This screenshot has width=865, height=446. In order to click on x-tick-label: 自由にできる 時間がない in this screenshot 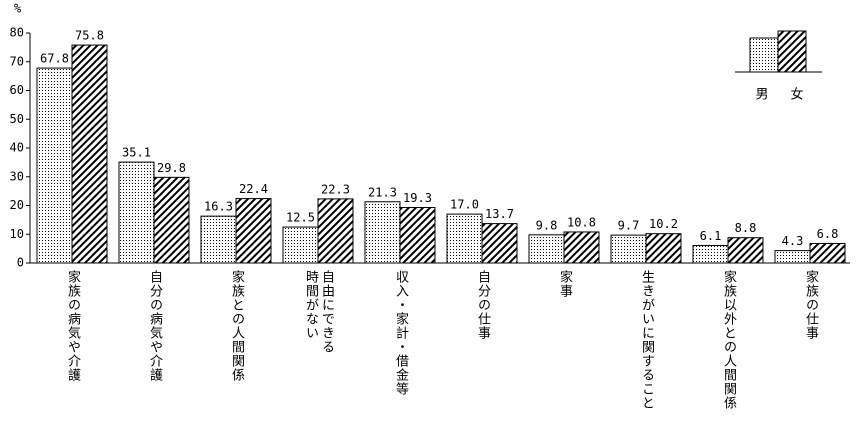, I will do `click(318, 312)`.